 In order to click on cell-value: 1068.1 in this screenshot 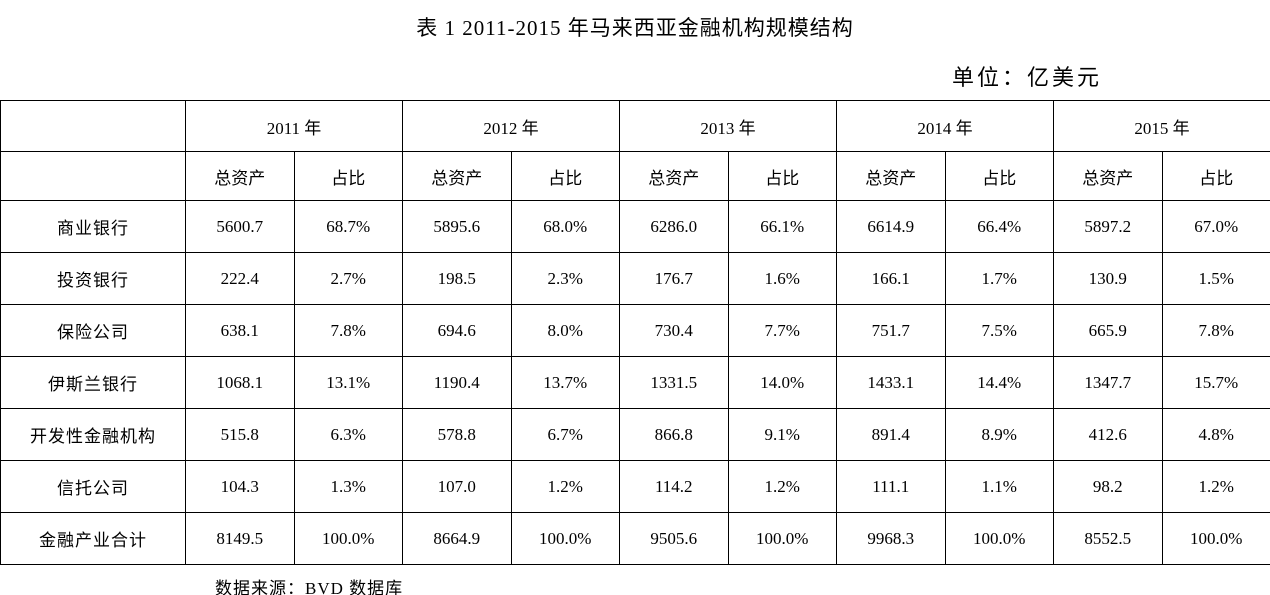, I will do `click(240, 382)`.